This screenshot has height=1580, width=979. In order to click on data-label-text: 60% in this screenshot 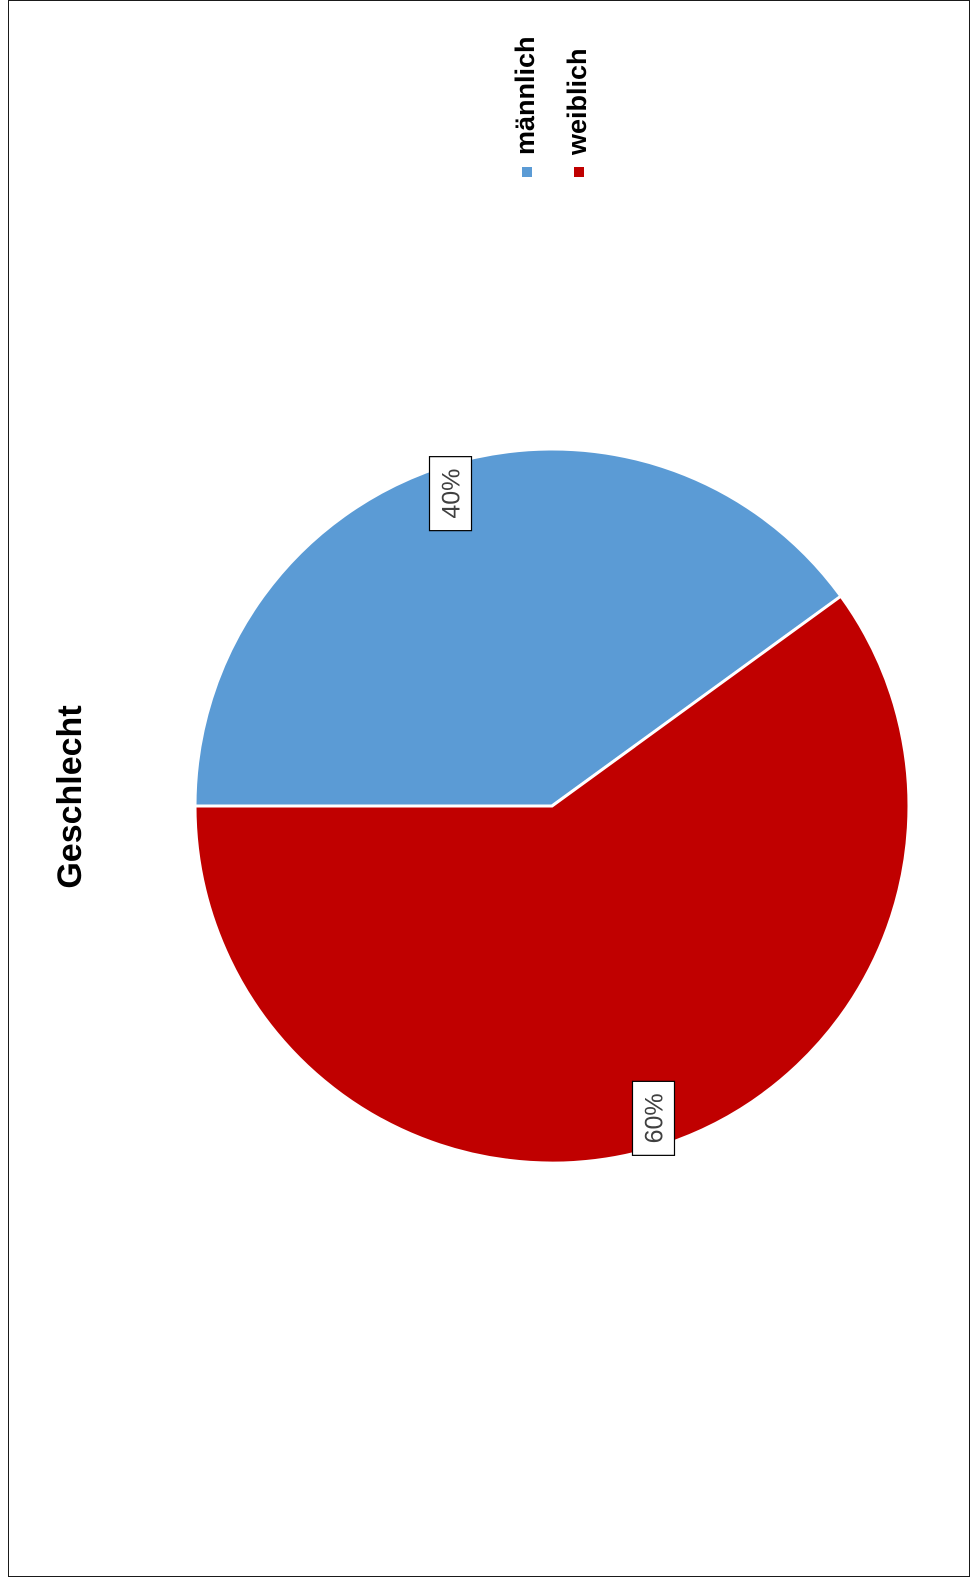, I will do `click(654, 1118)`.